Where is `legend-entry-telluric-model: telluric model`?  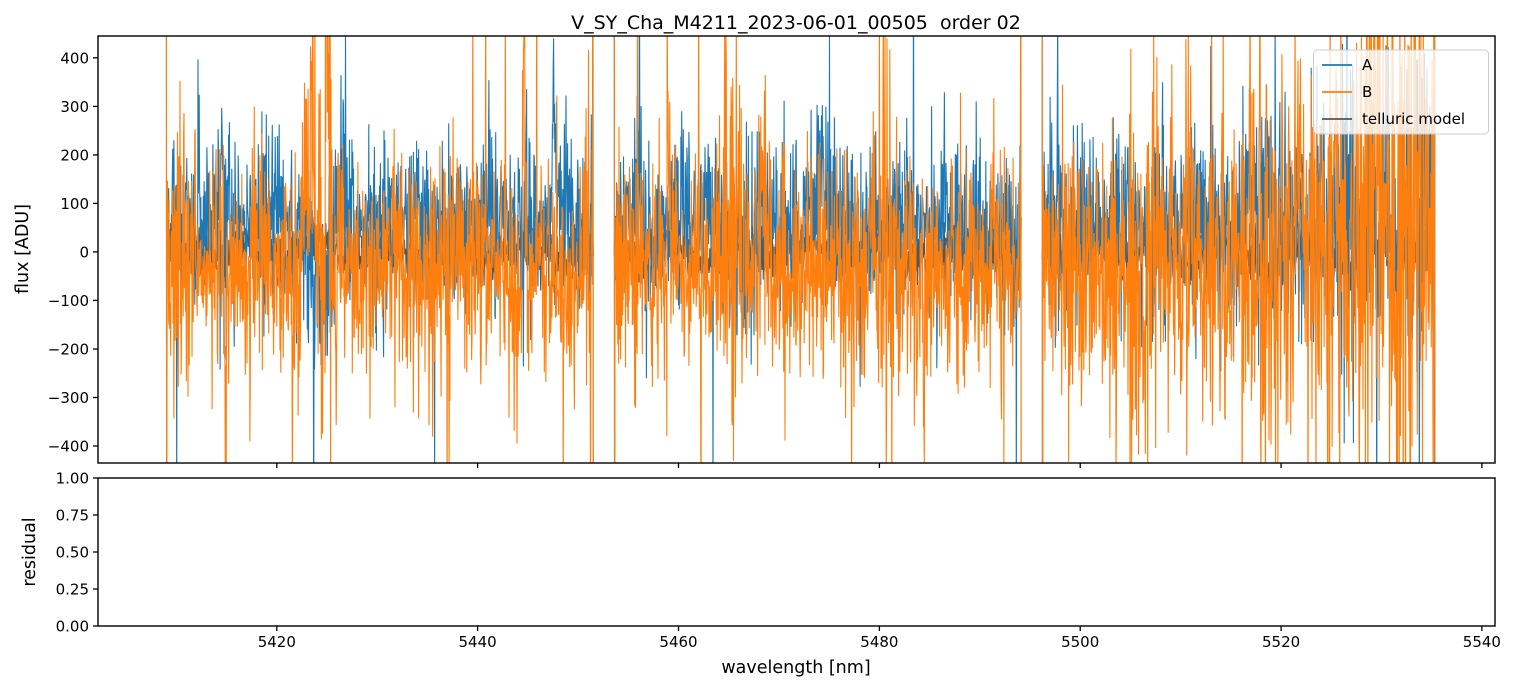
legend-entry-telluric-model: telluric model is located at coordinates (1393, 119).